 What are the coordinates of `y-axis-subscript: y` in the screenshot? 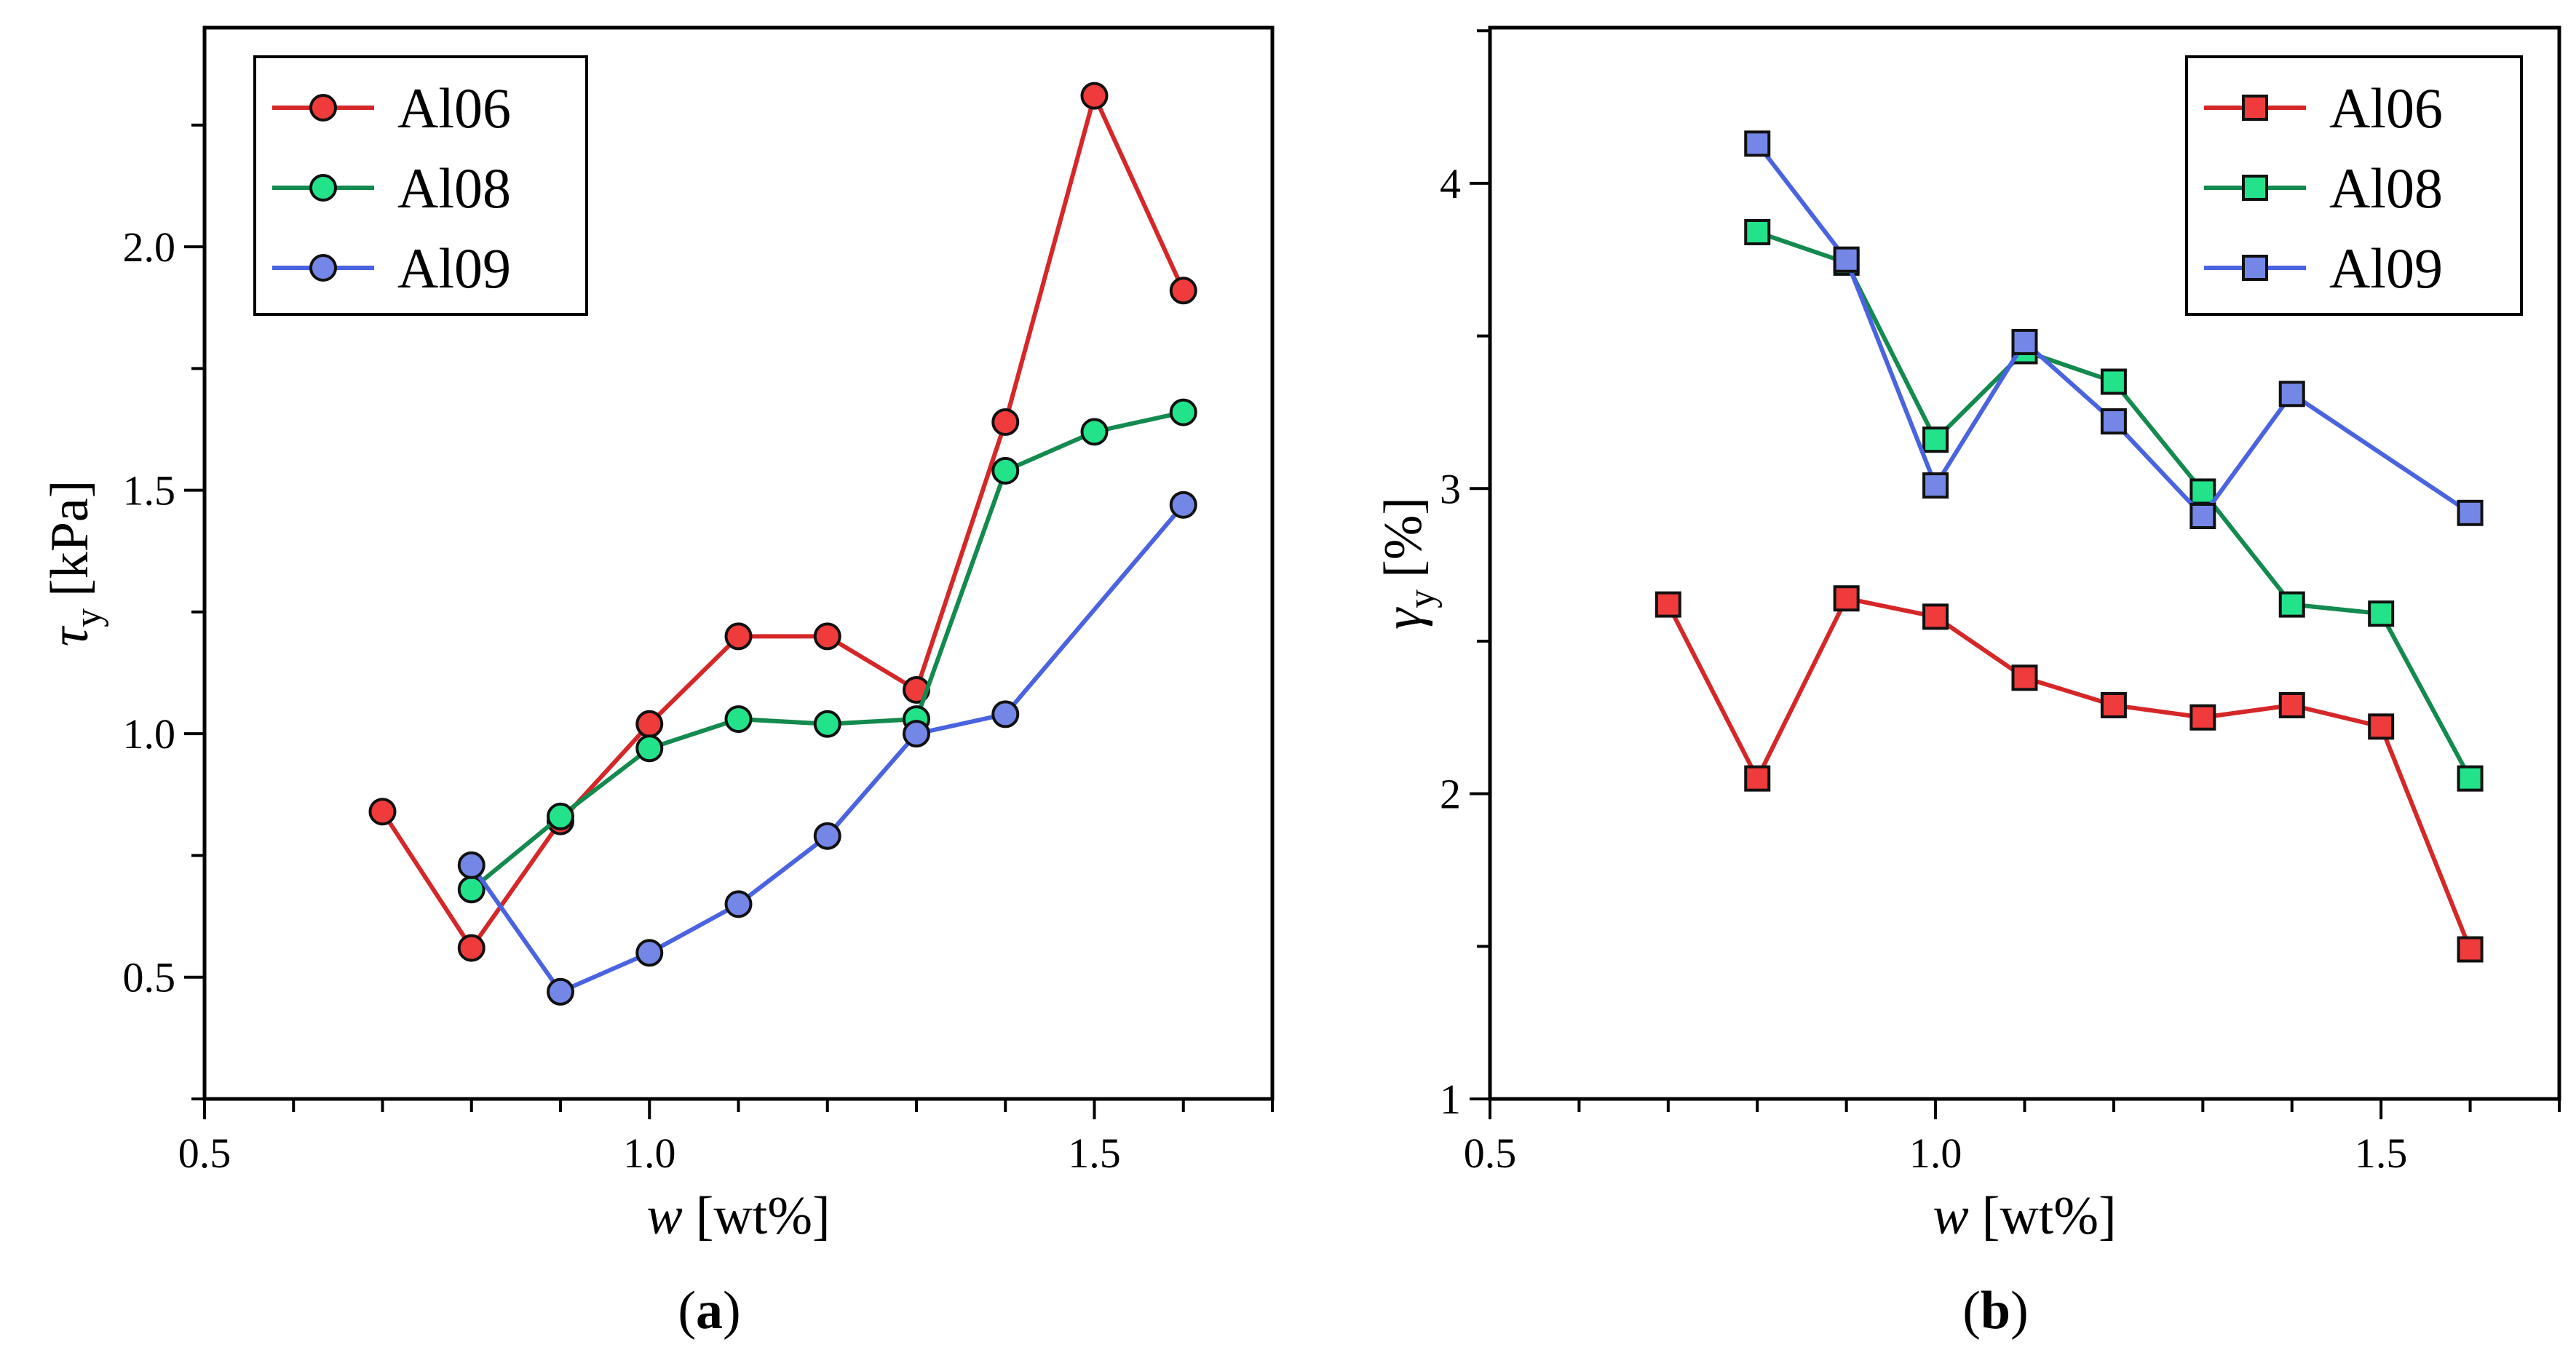 It's located at (88, 617).